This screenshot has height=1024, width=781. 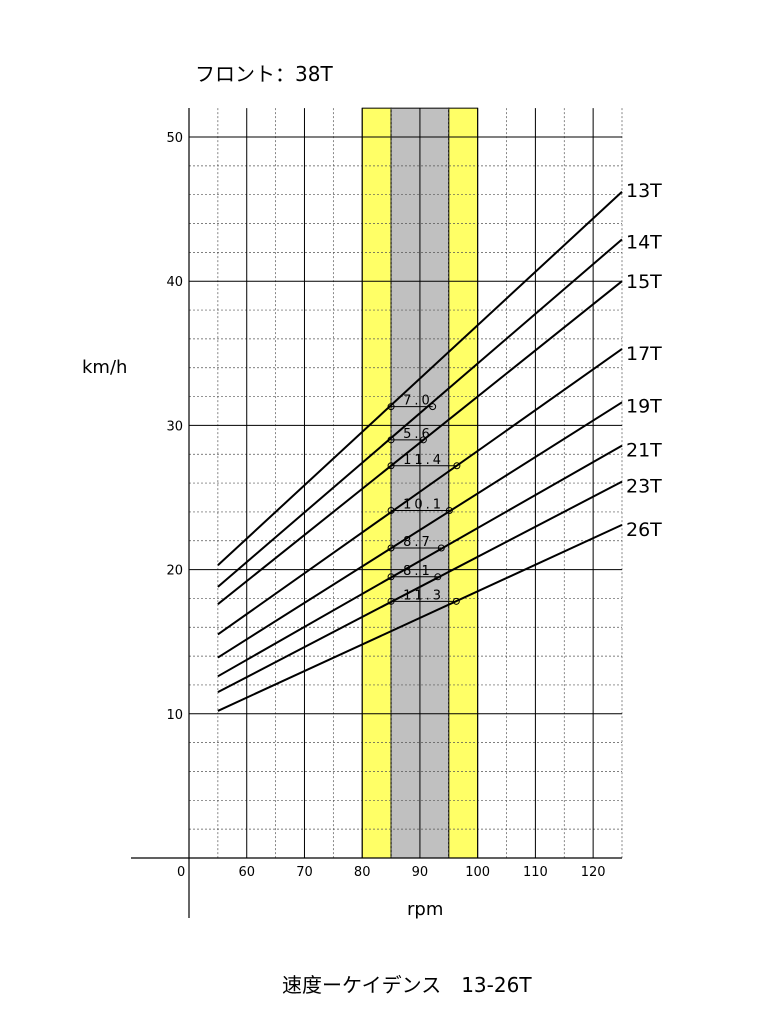 What do you see at coordinates (174, 138) in the screenshot?
I see `y-tick-label: 50` at bounding box center [174, 138].